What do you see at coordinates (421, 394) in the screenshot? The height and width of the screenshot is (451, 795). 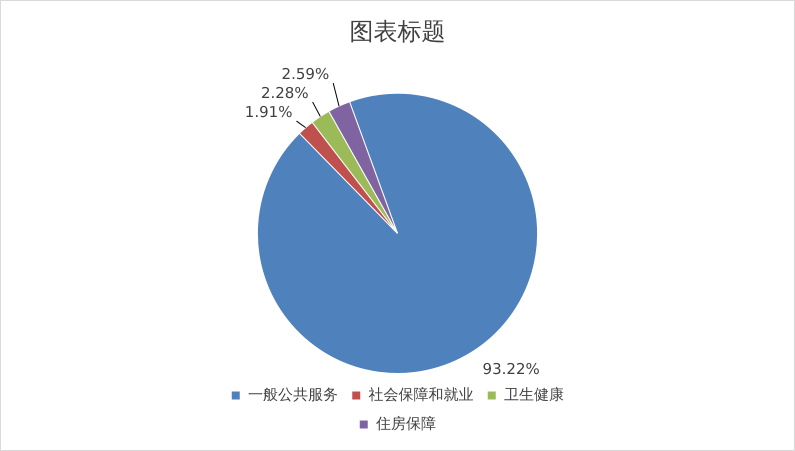 I see `legend-label: 社会保障和就业` at bounding box center [421, 394].